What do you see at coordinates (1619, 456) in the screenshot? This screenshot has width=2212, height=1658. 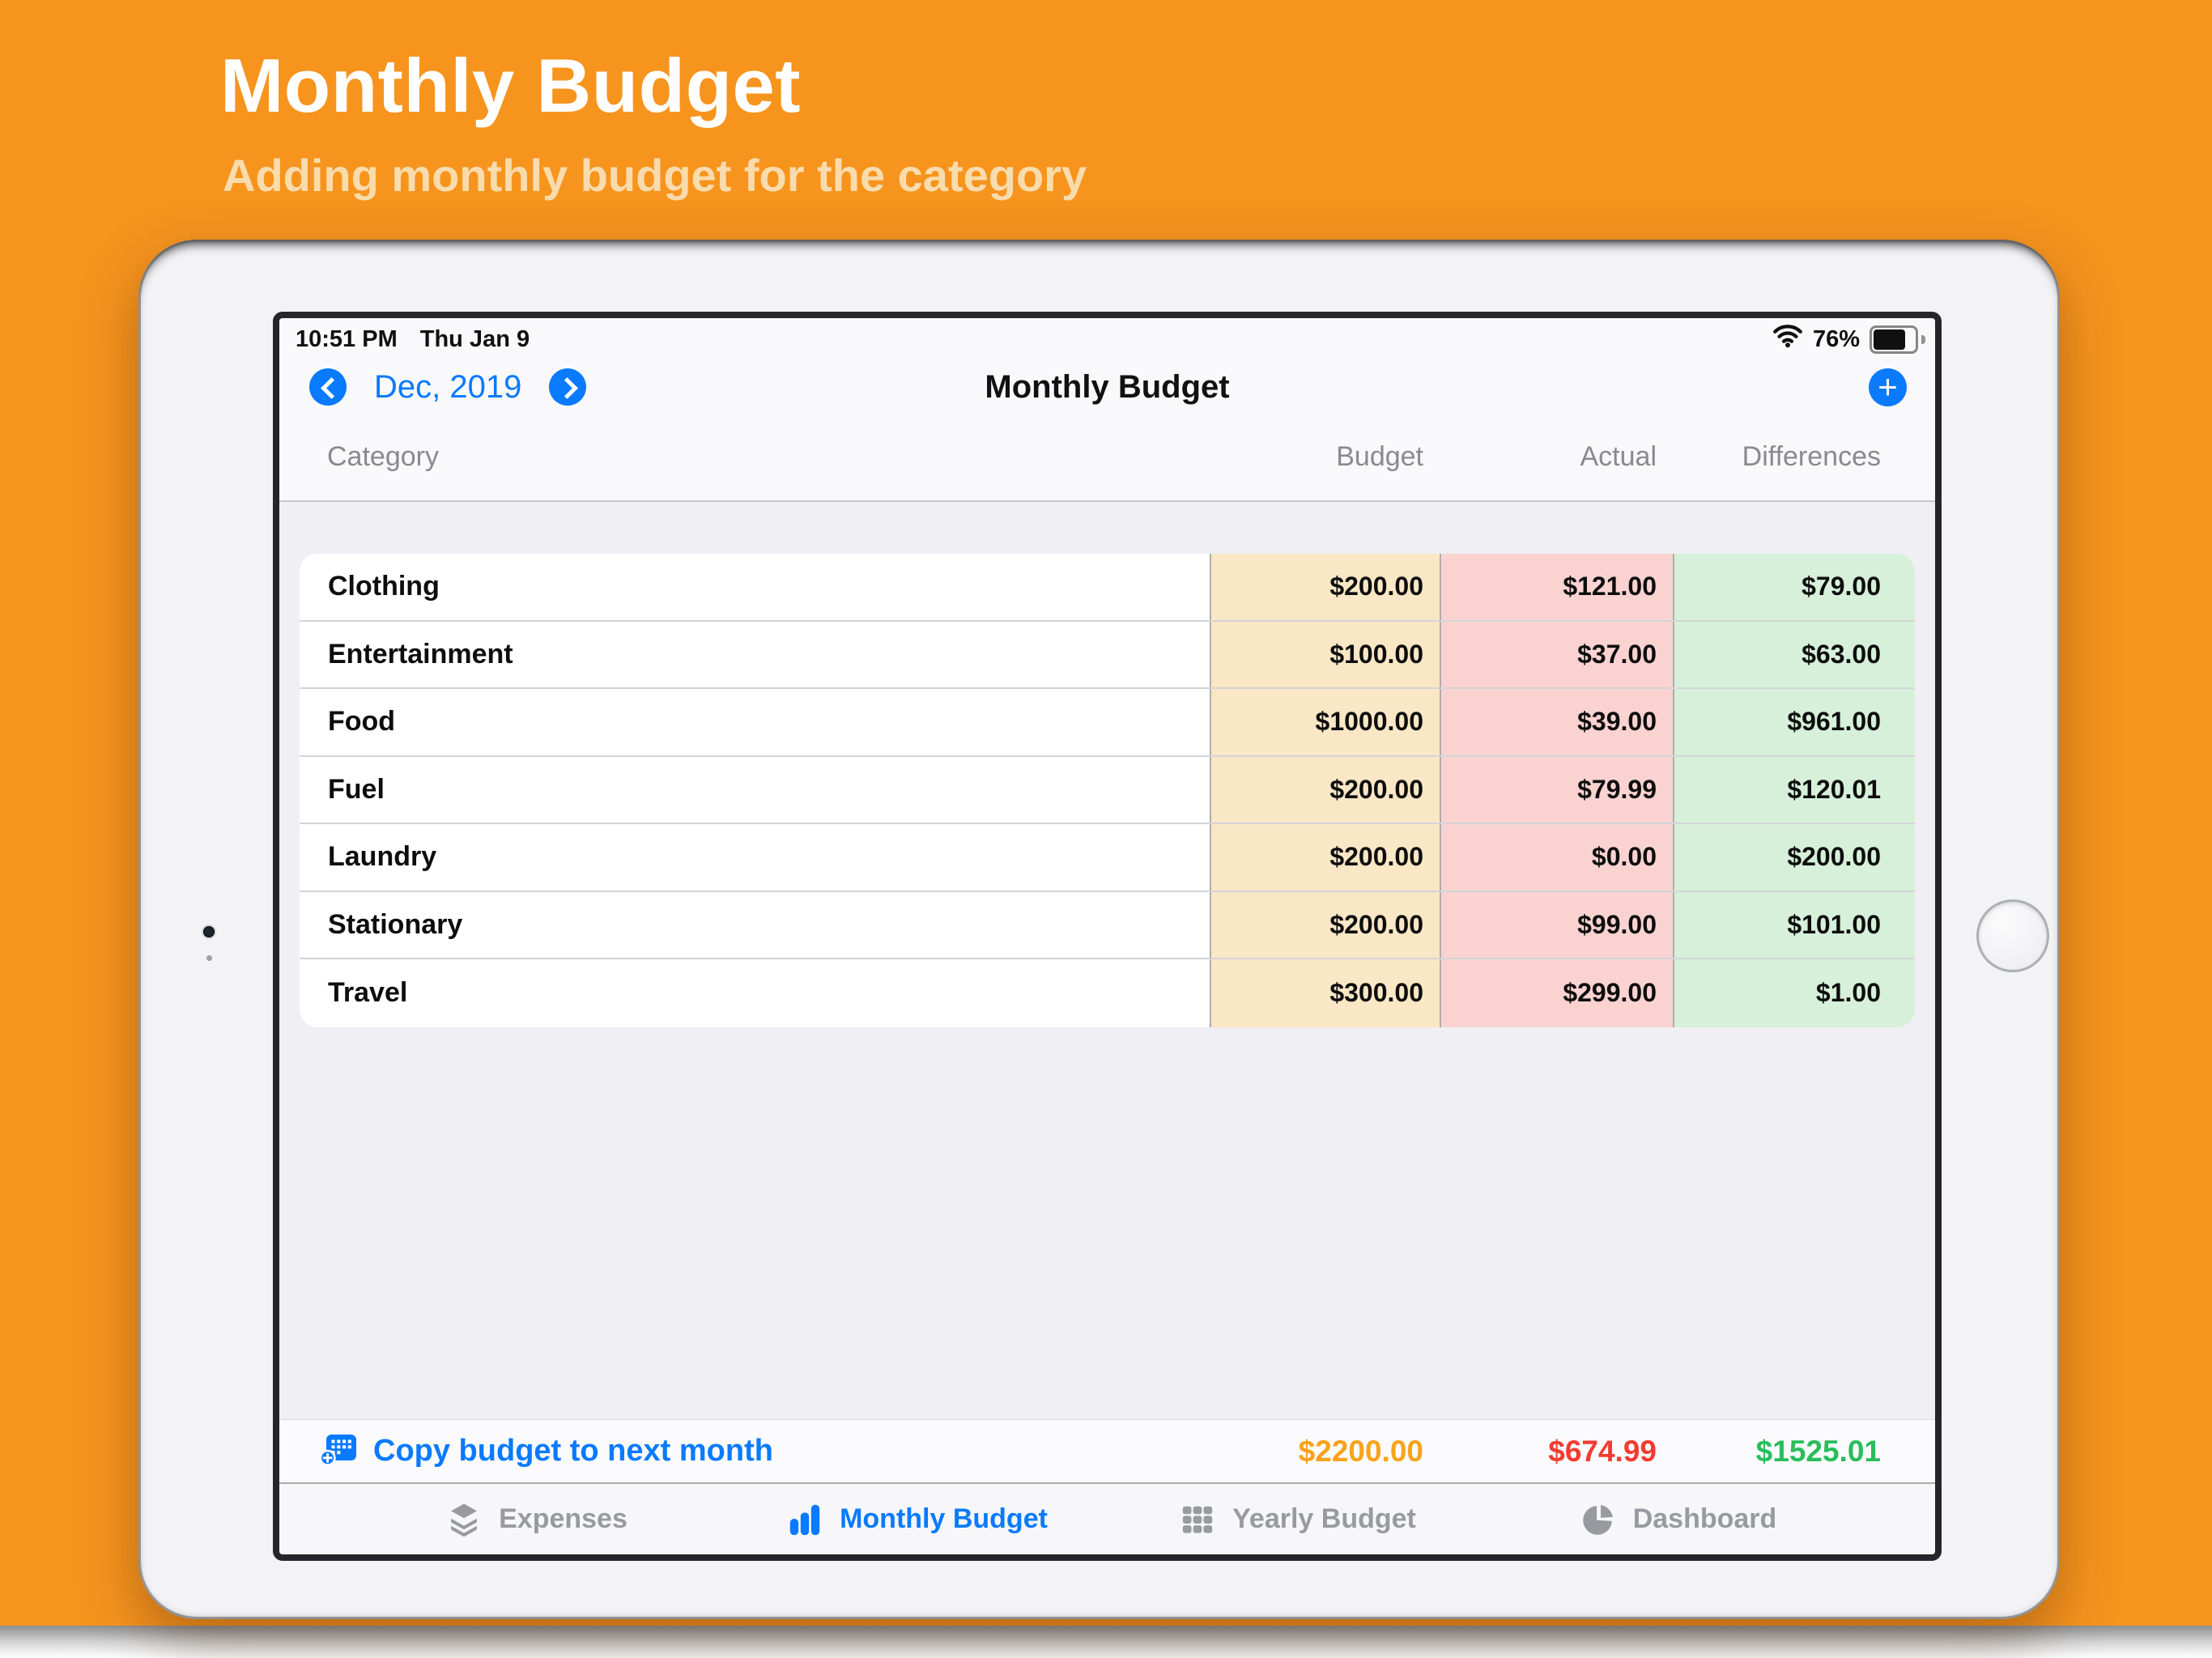 I see `column-header-actual: Actual` at bounding box center [1619, 456].